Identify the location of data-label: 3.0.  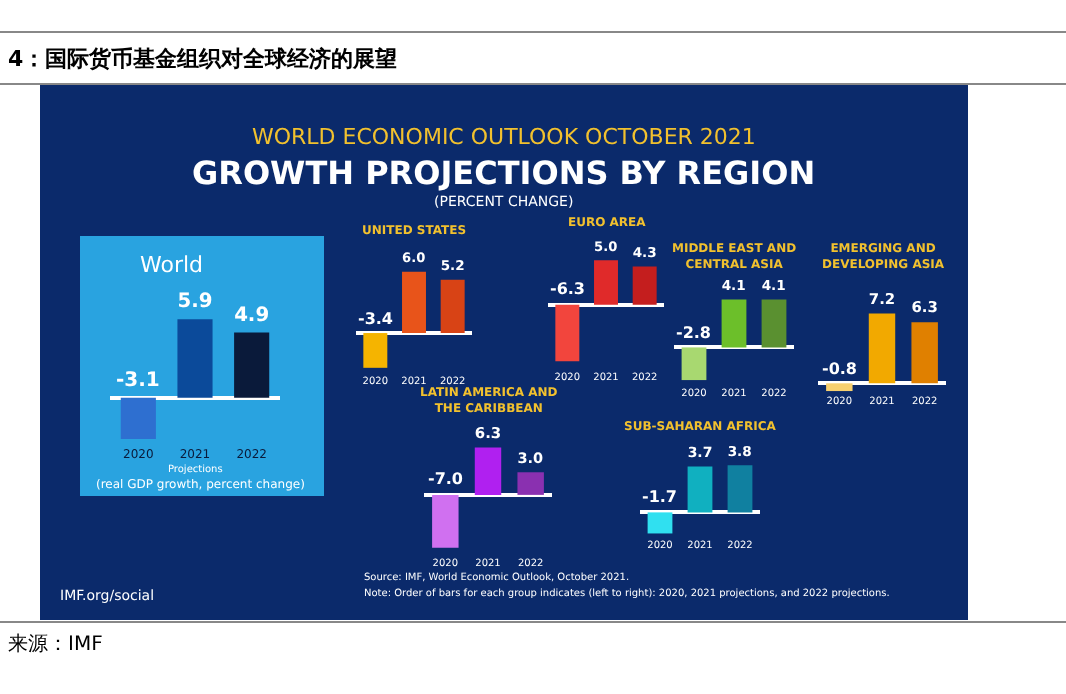
(530, 457).